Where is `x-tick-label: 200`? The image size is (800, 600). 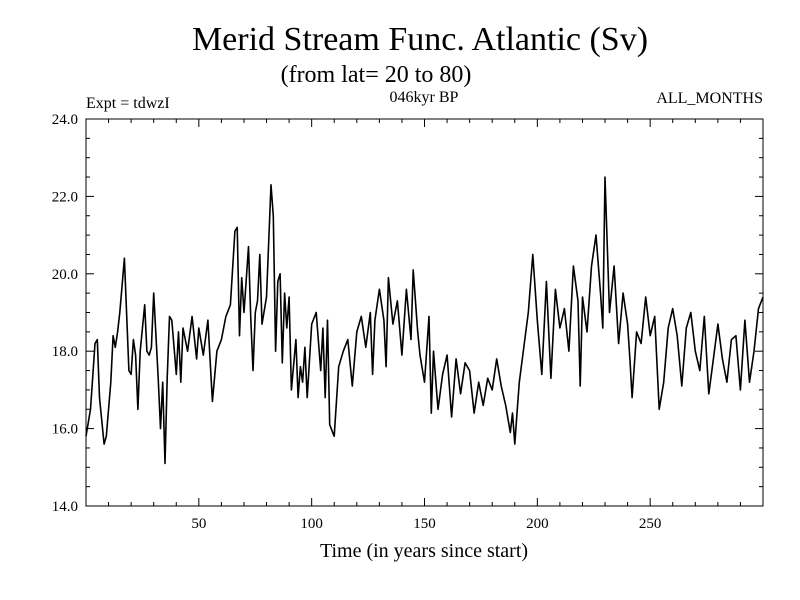
x-tick-label: 200 is located at coordinates (537, 524).